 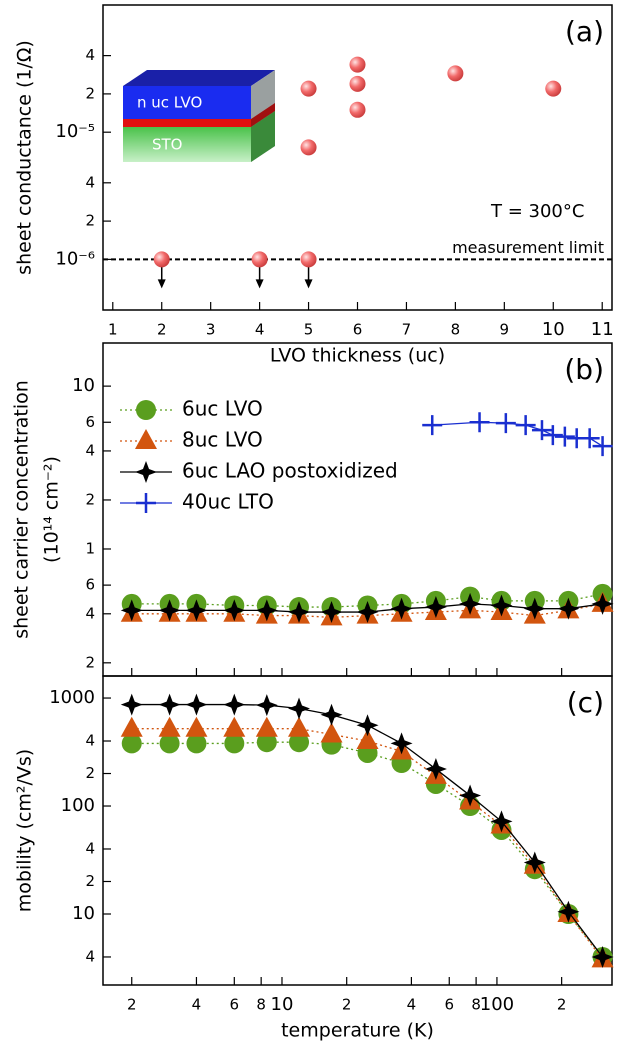 What do you see at coordinates (584, 31) in the screenshot?
I see `panel-label: (a)` at bounding box center [584, 31].